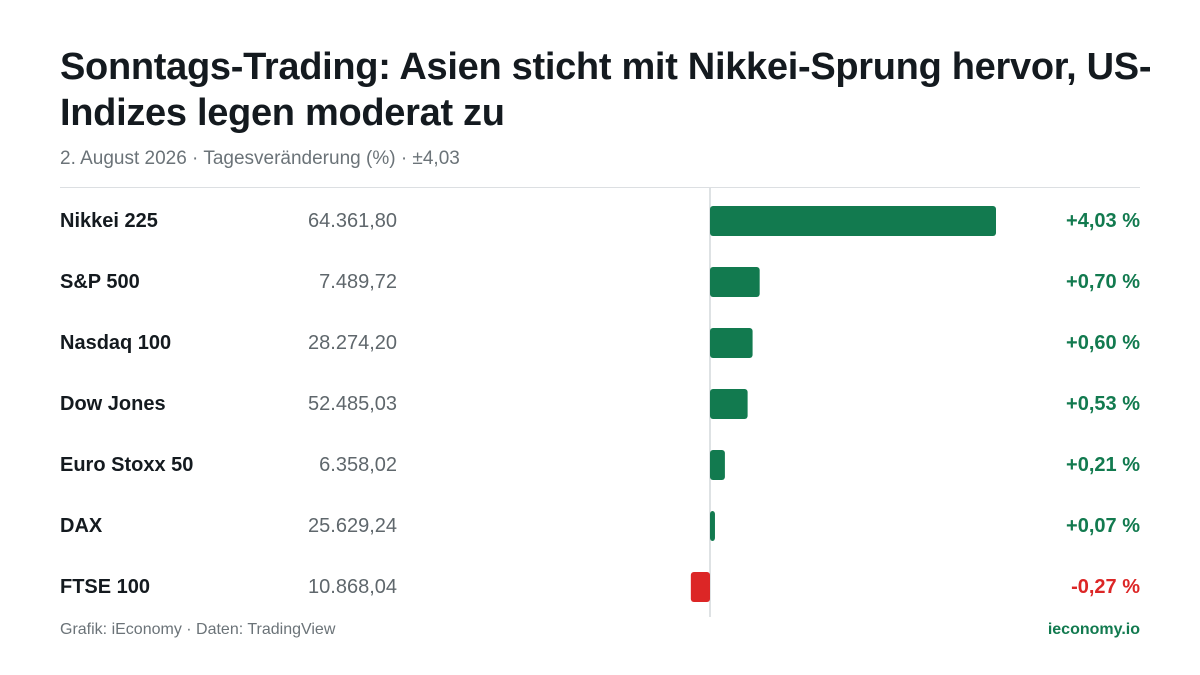 The width and height of the screenshot is (1200, 675). I want to click on table-row: Euro Stoxx 50 6.358,02 +0,21 %, so click(600, 464).